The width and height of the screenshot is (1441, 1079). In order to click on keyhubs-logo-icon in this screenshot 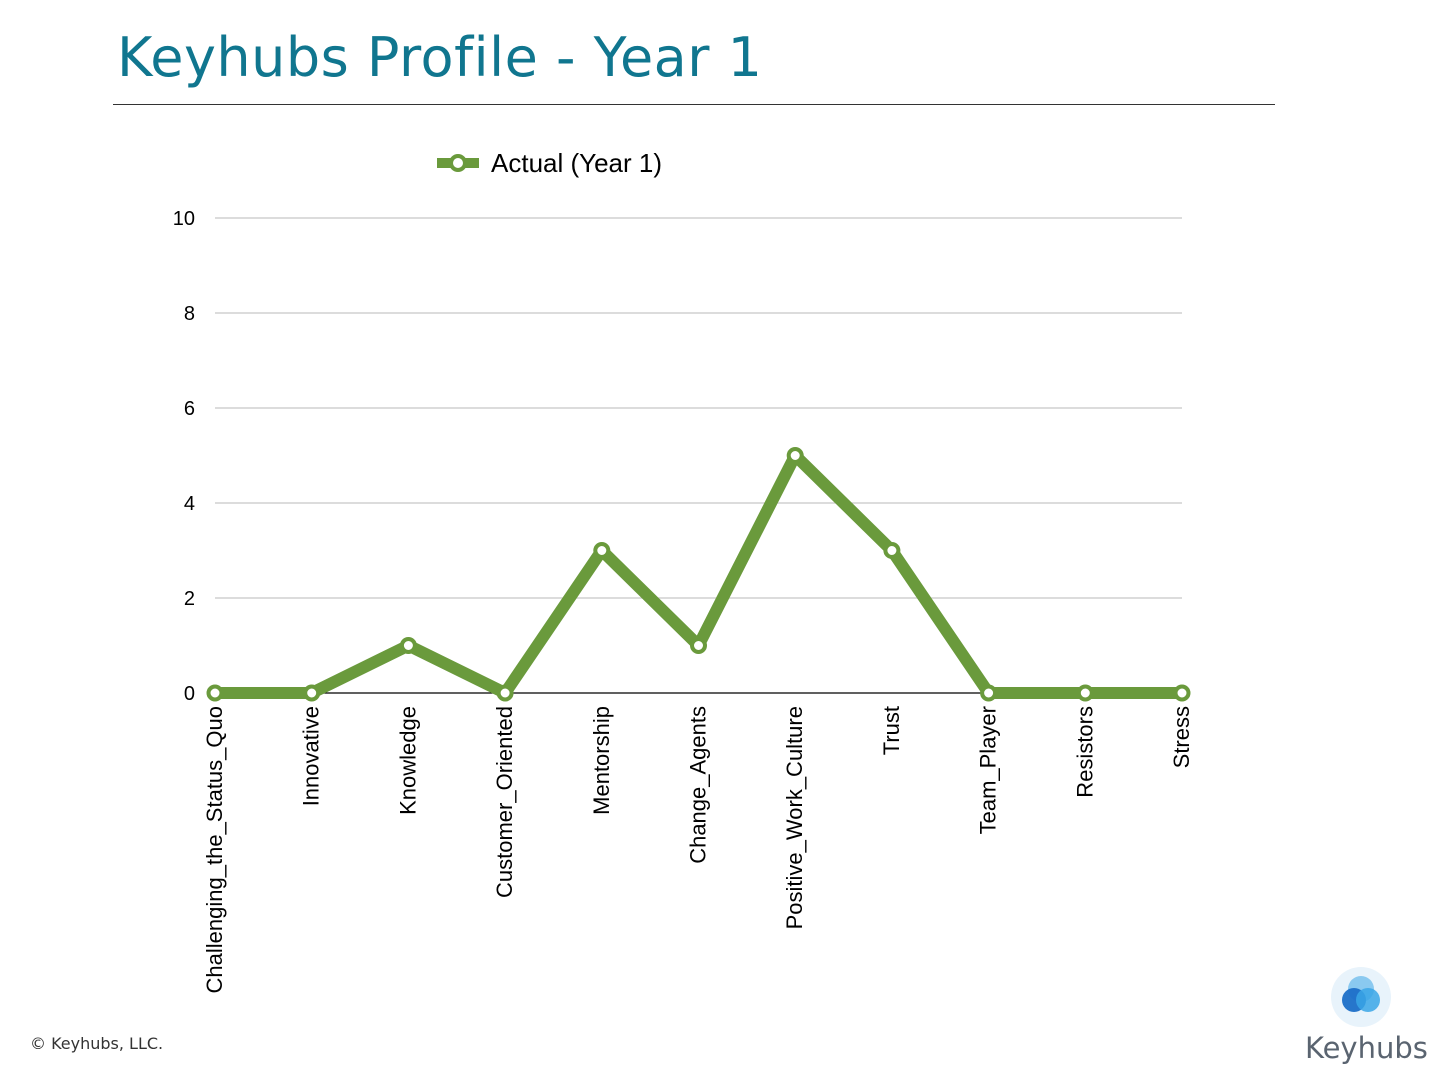, I will do `click(1361, 997)`.